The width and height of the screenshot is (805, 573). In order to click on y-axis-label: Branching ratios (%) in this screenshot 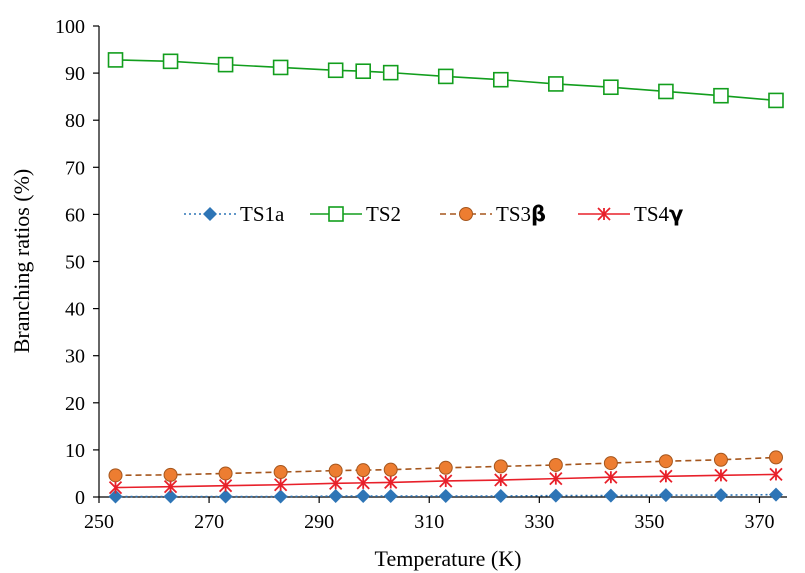, I will do `click(21, 261)`.